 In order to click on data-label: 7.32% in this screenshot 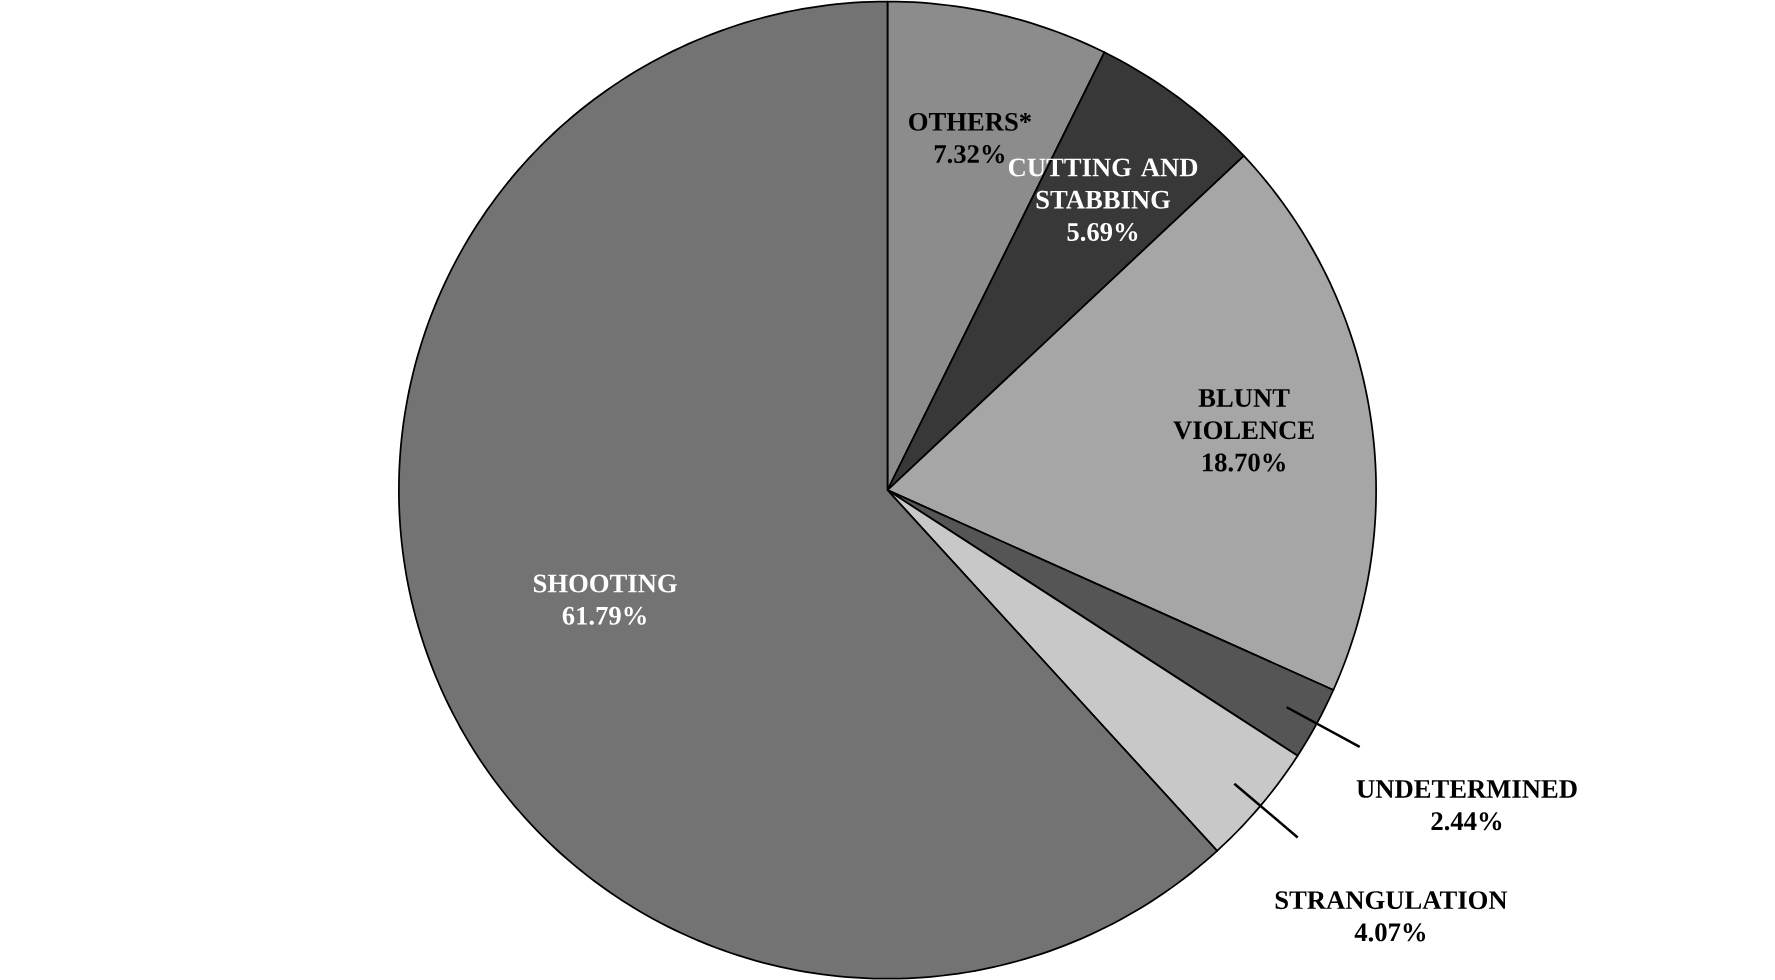, I will do `click(969, 154)`.